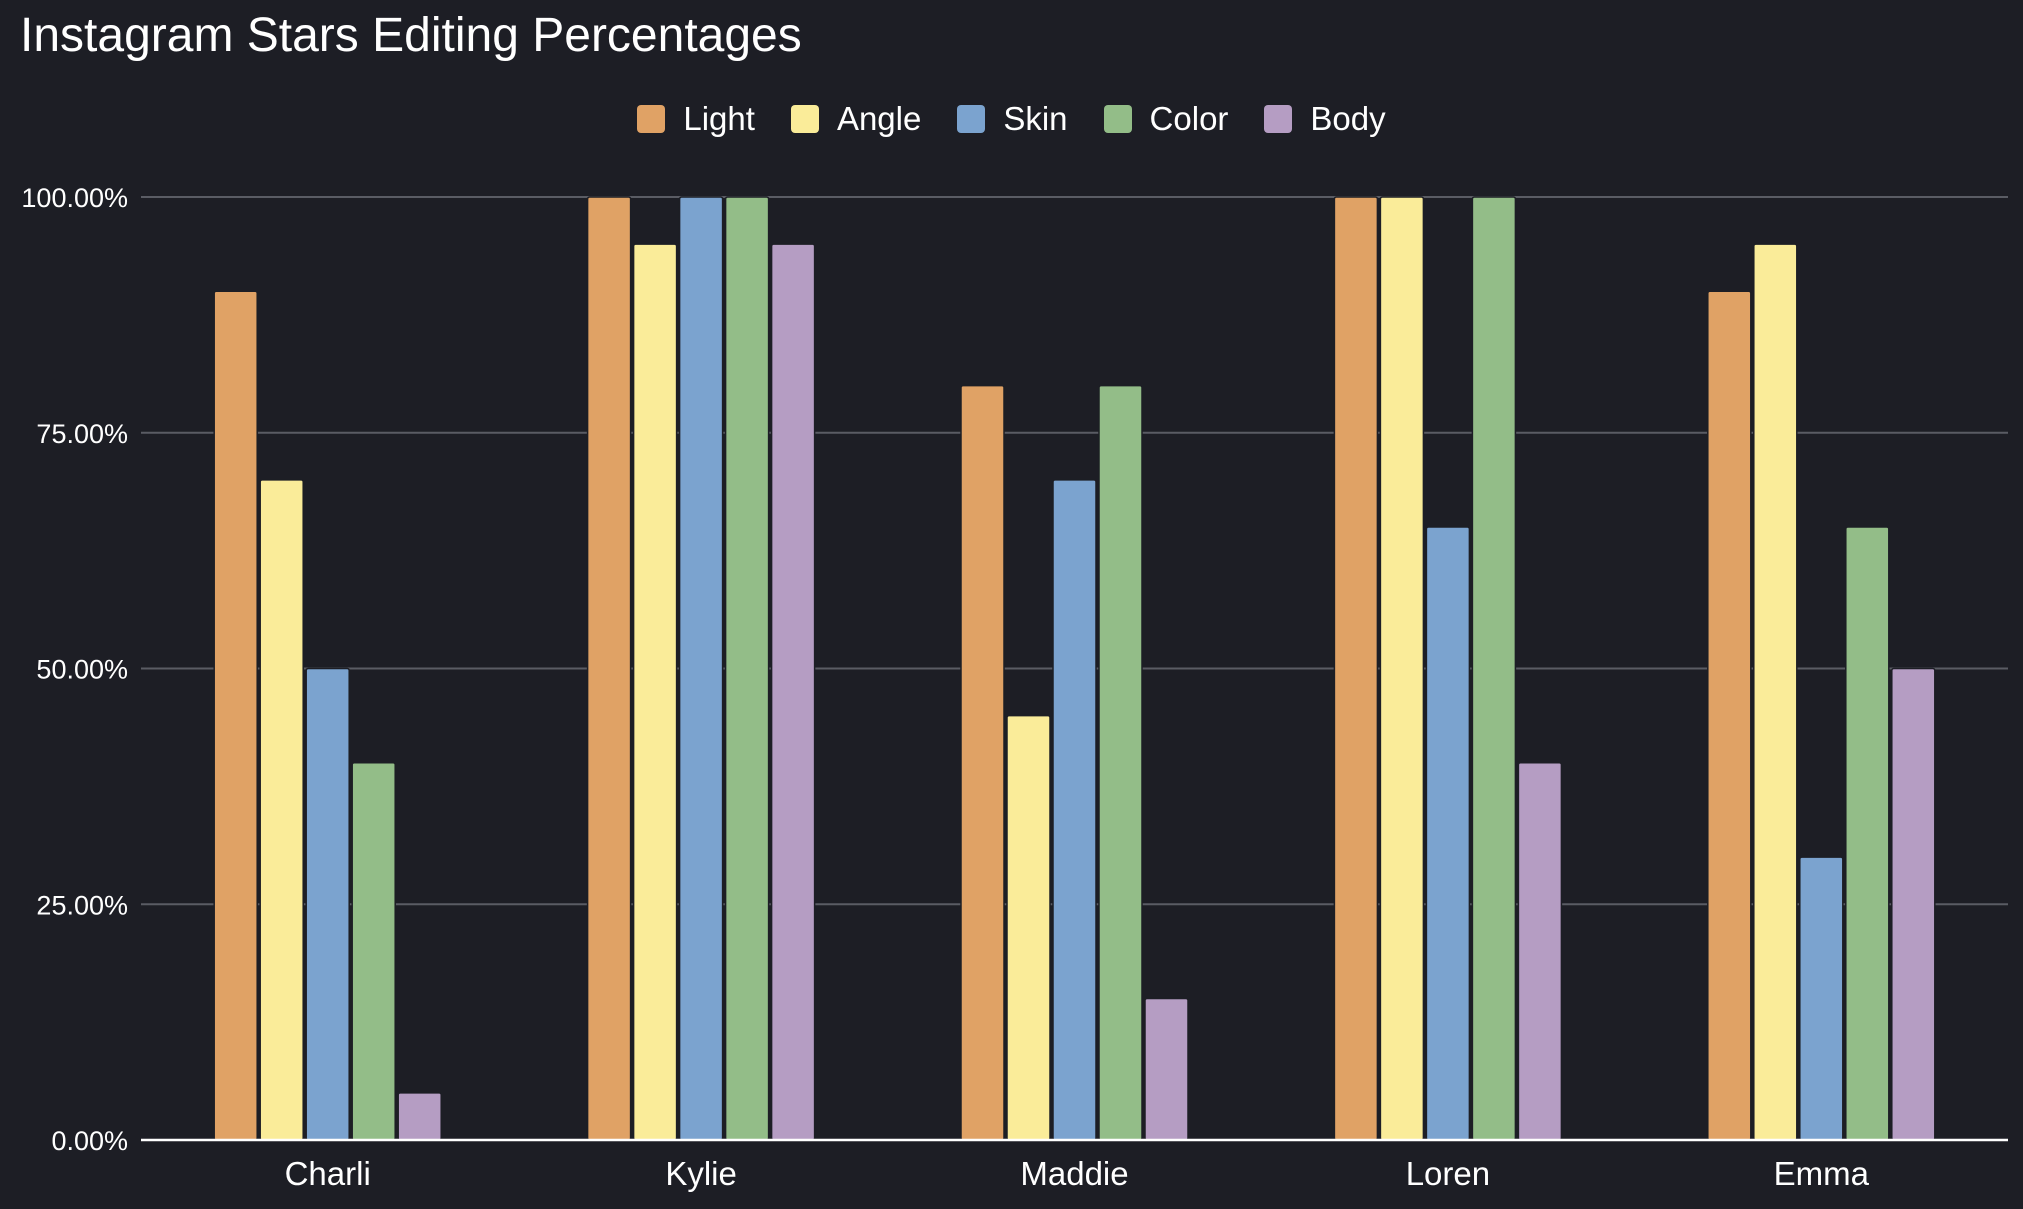 Image resolution: width=2023 pixels, height=1209 pixels. What do you see at coordinates (719, 118) in the screenshot?
I see `legend-label-light: Light` at bounding box center [719, 118].